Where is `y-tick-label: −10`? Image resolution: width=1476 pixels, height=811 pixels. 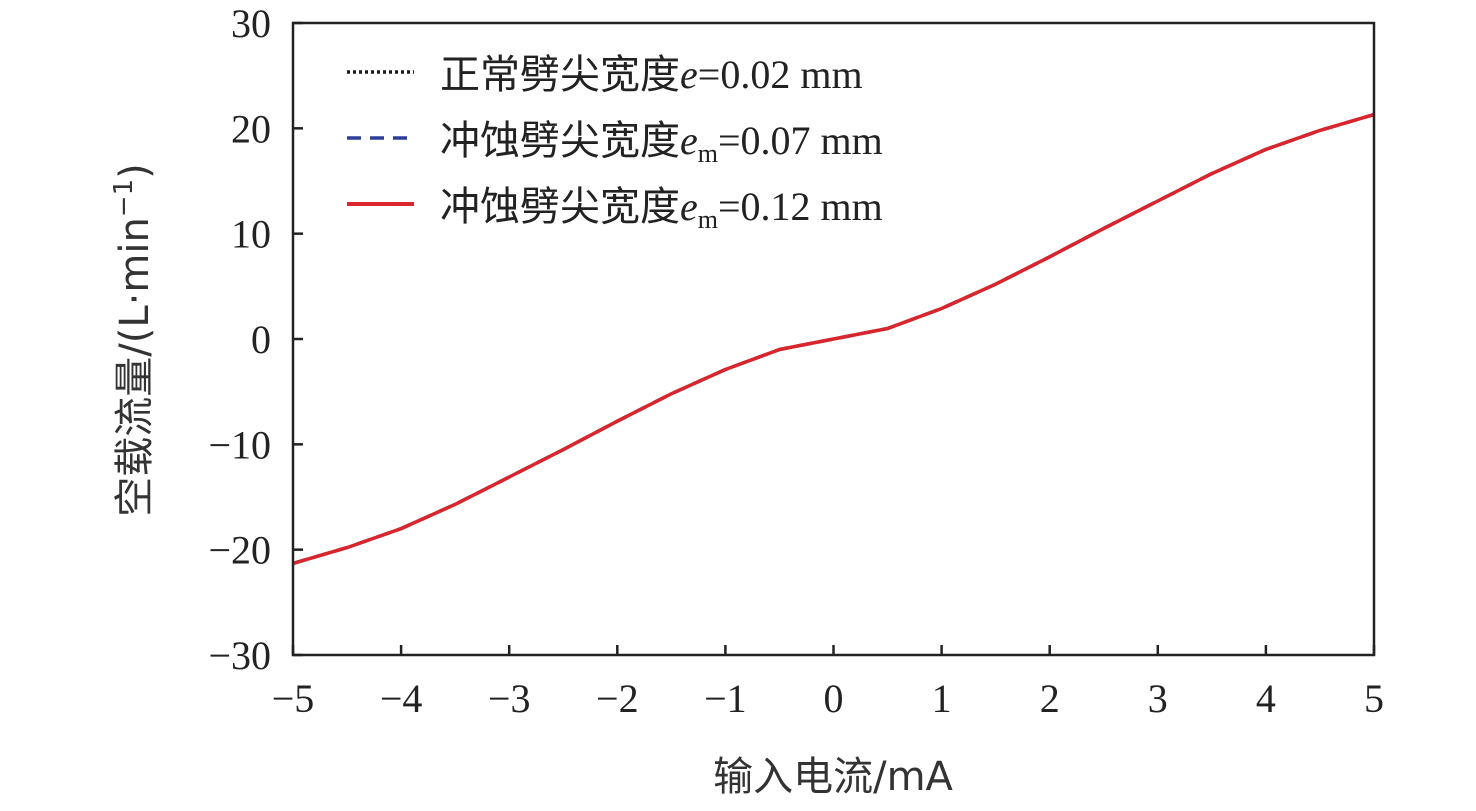
y-tick-label: −10 is located at coordinates (239, 444).